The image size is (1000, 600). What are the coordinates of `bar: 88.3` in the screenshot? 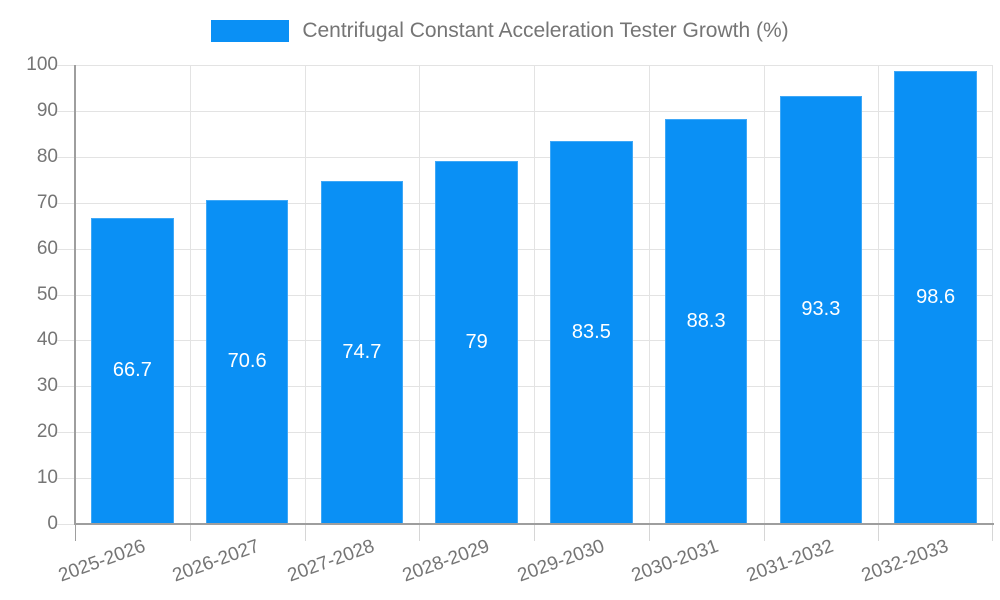 It's located at (706, 321).